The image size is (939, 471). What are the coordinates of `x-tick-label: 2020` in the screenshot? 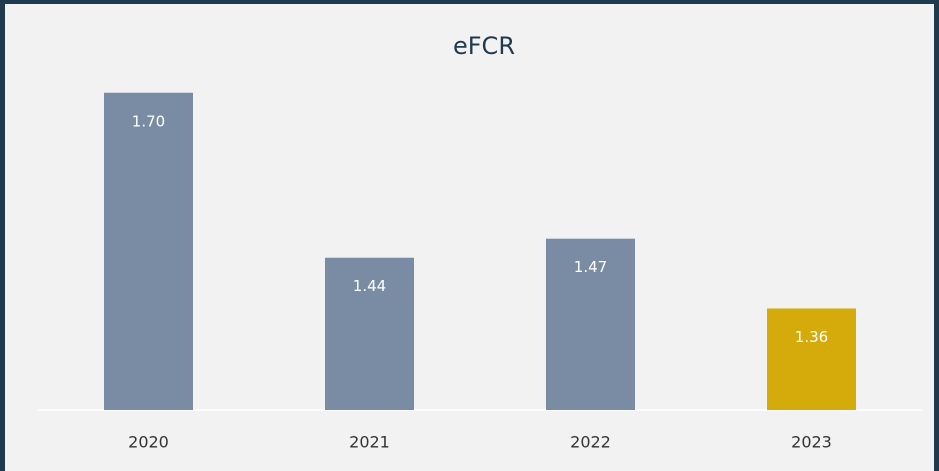 It's located at (148, 442).